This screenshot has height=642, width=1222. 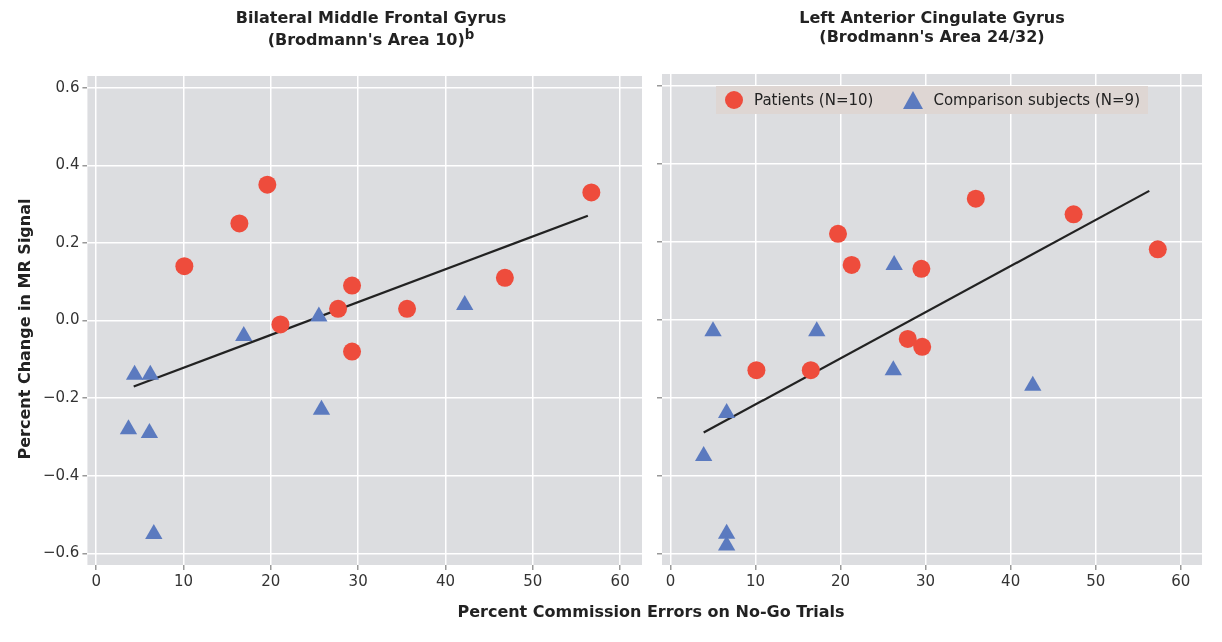 What do you see at coordinates (61, 552) in the screenshot?
I see `y-tick-label: −0.6` at bounding box center [61, 552].